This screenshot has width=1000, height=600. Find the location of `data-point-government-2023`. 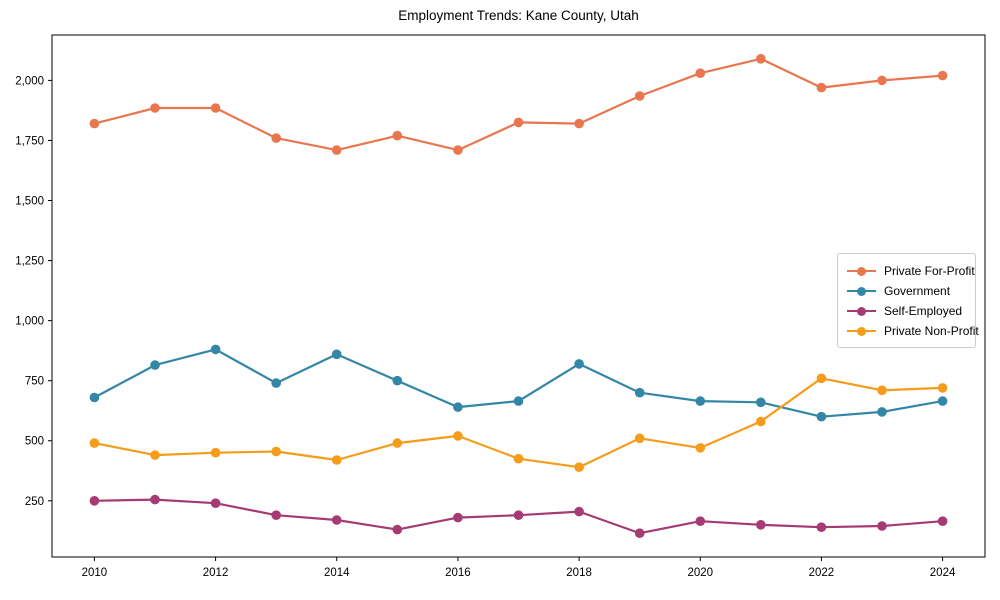

data-point-government-2023 is located at coordinates (882, 412).